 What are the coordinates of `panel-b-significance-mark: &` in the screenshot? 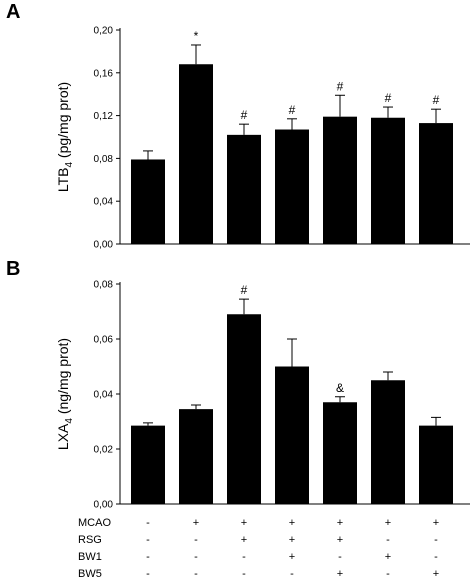 It's located at (340, 388).